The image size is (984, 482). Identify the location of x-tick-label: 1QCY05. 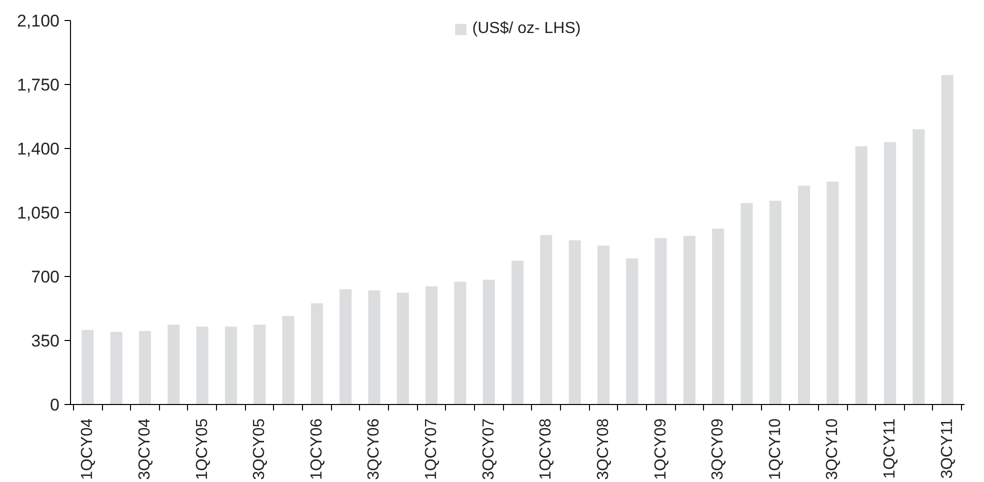
(202, 449).